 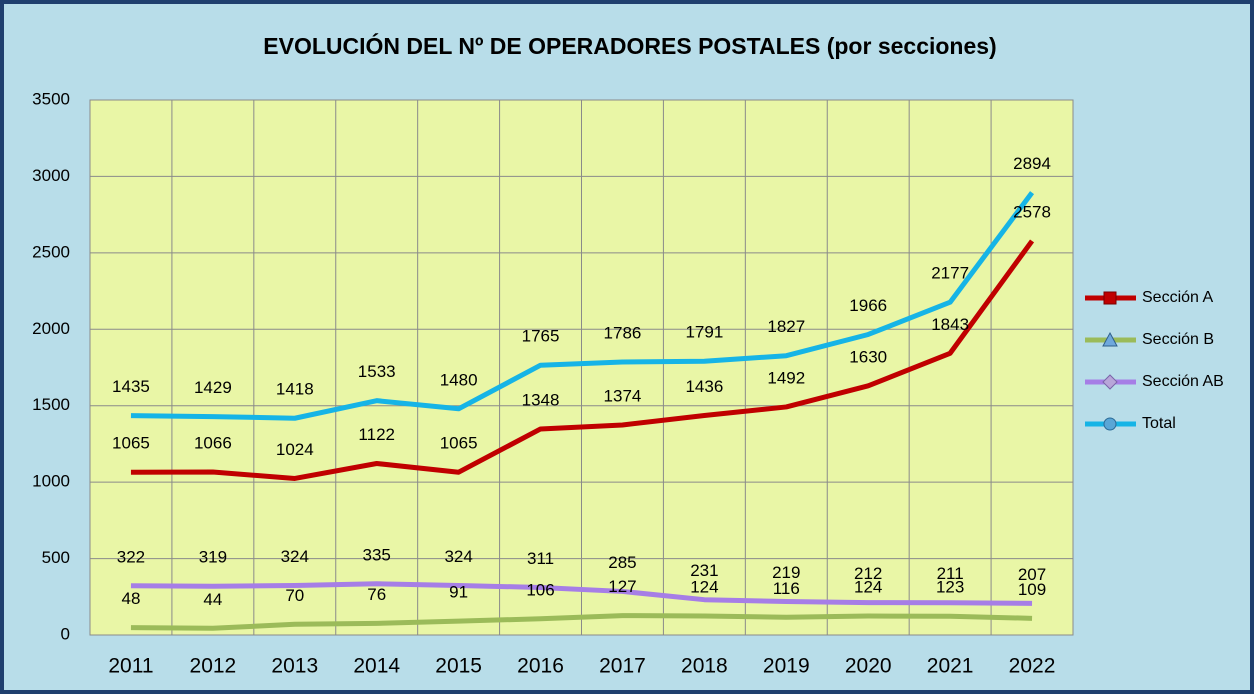 I want to click on x-tick-label: 2019, so click(x=786, y=666).